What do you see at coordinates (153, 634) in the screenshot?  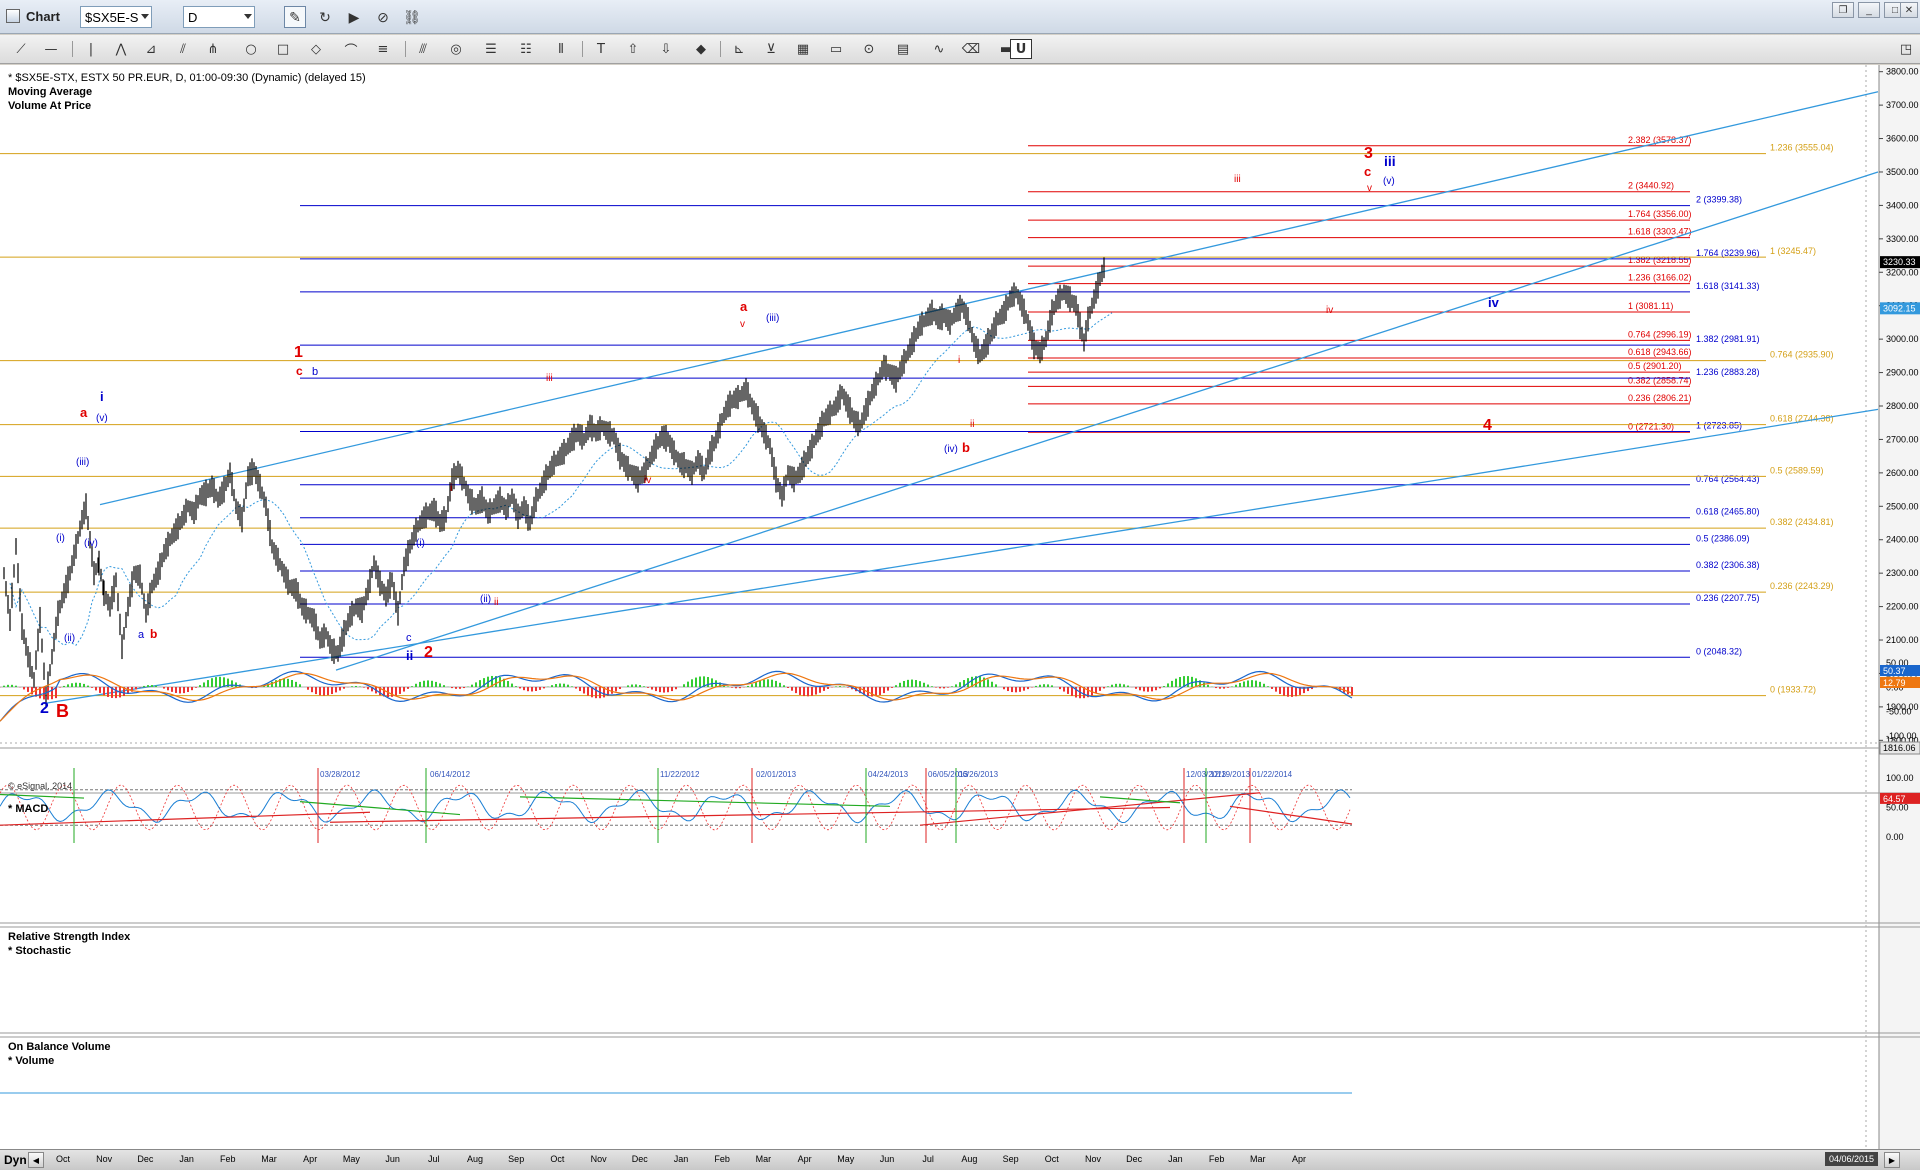 I see `wave-label: b` at bounding box center [153, 634].